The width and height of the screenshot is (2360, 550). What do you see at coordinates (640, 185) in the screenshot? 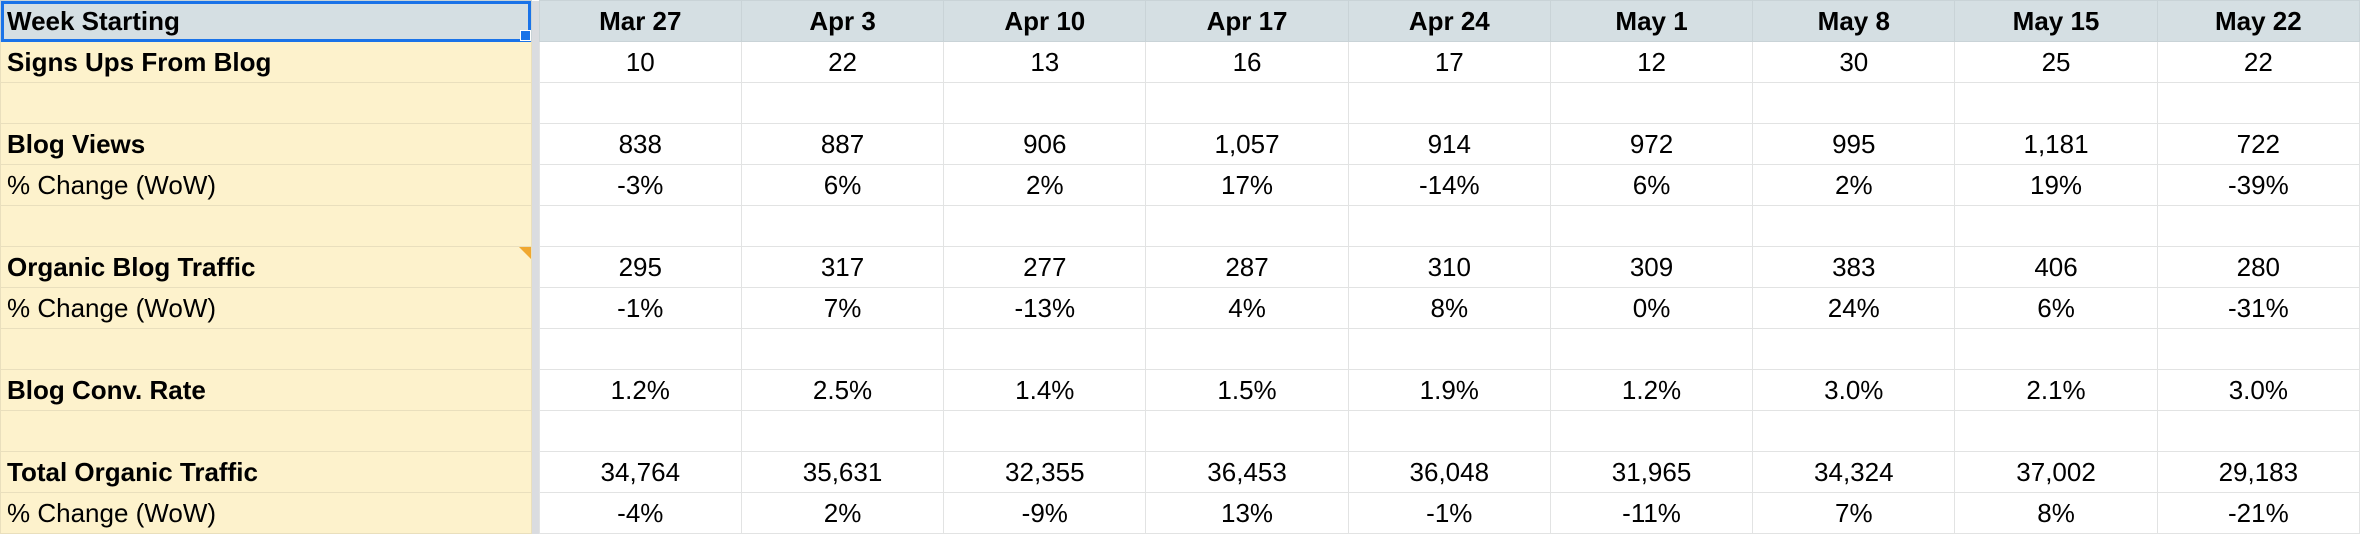
I see `data-cell: -3%` at bounding box center [640, 185].